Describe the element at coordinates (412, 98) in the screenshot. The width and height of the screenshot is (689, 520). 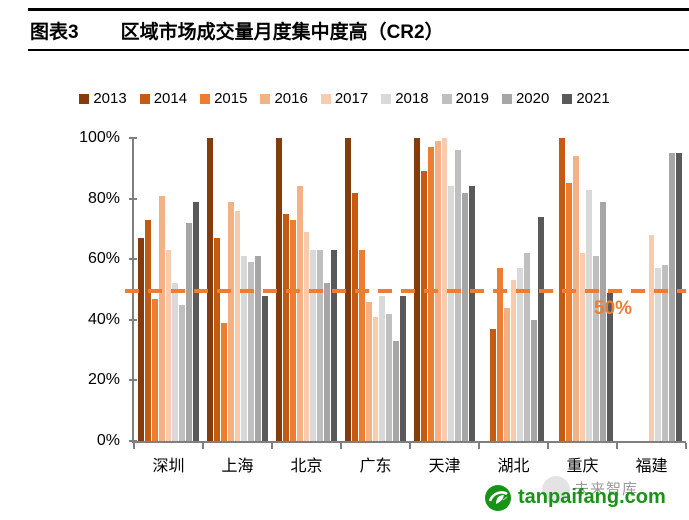
I see `legend-label: 2018` at that location.